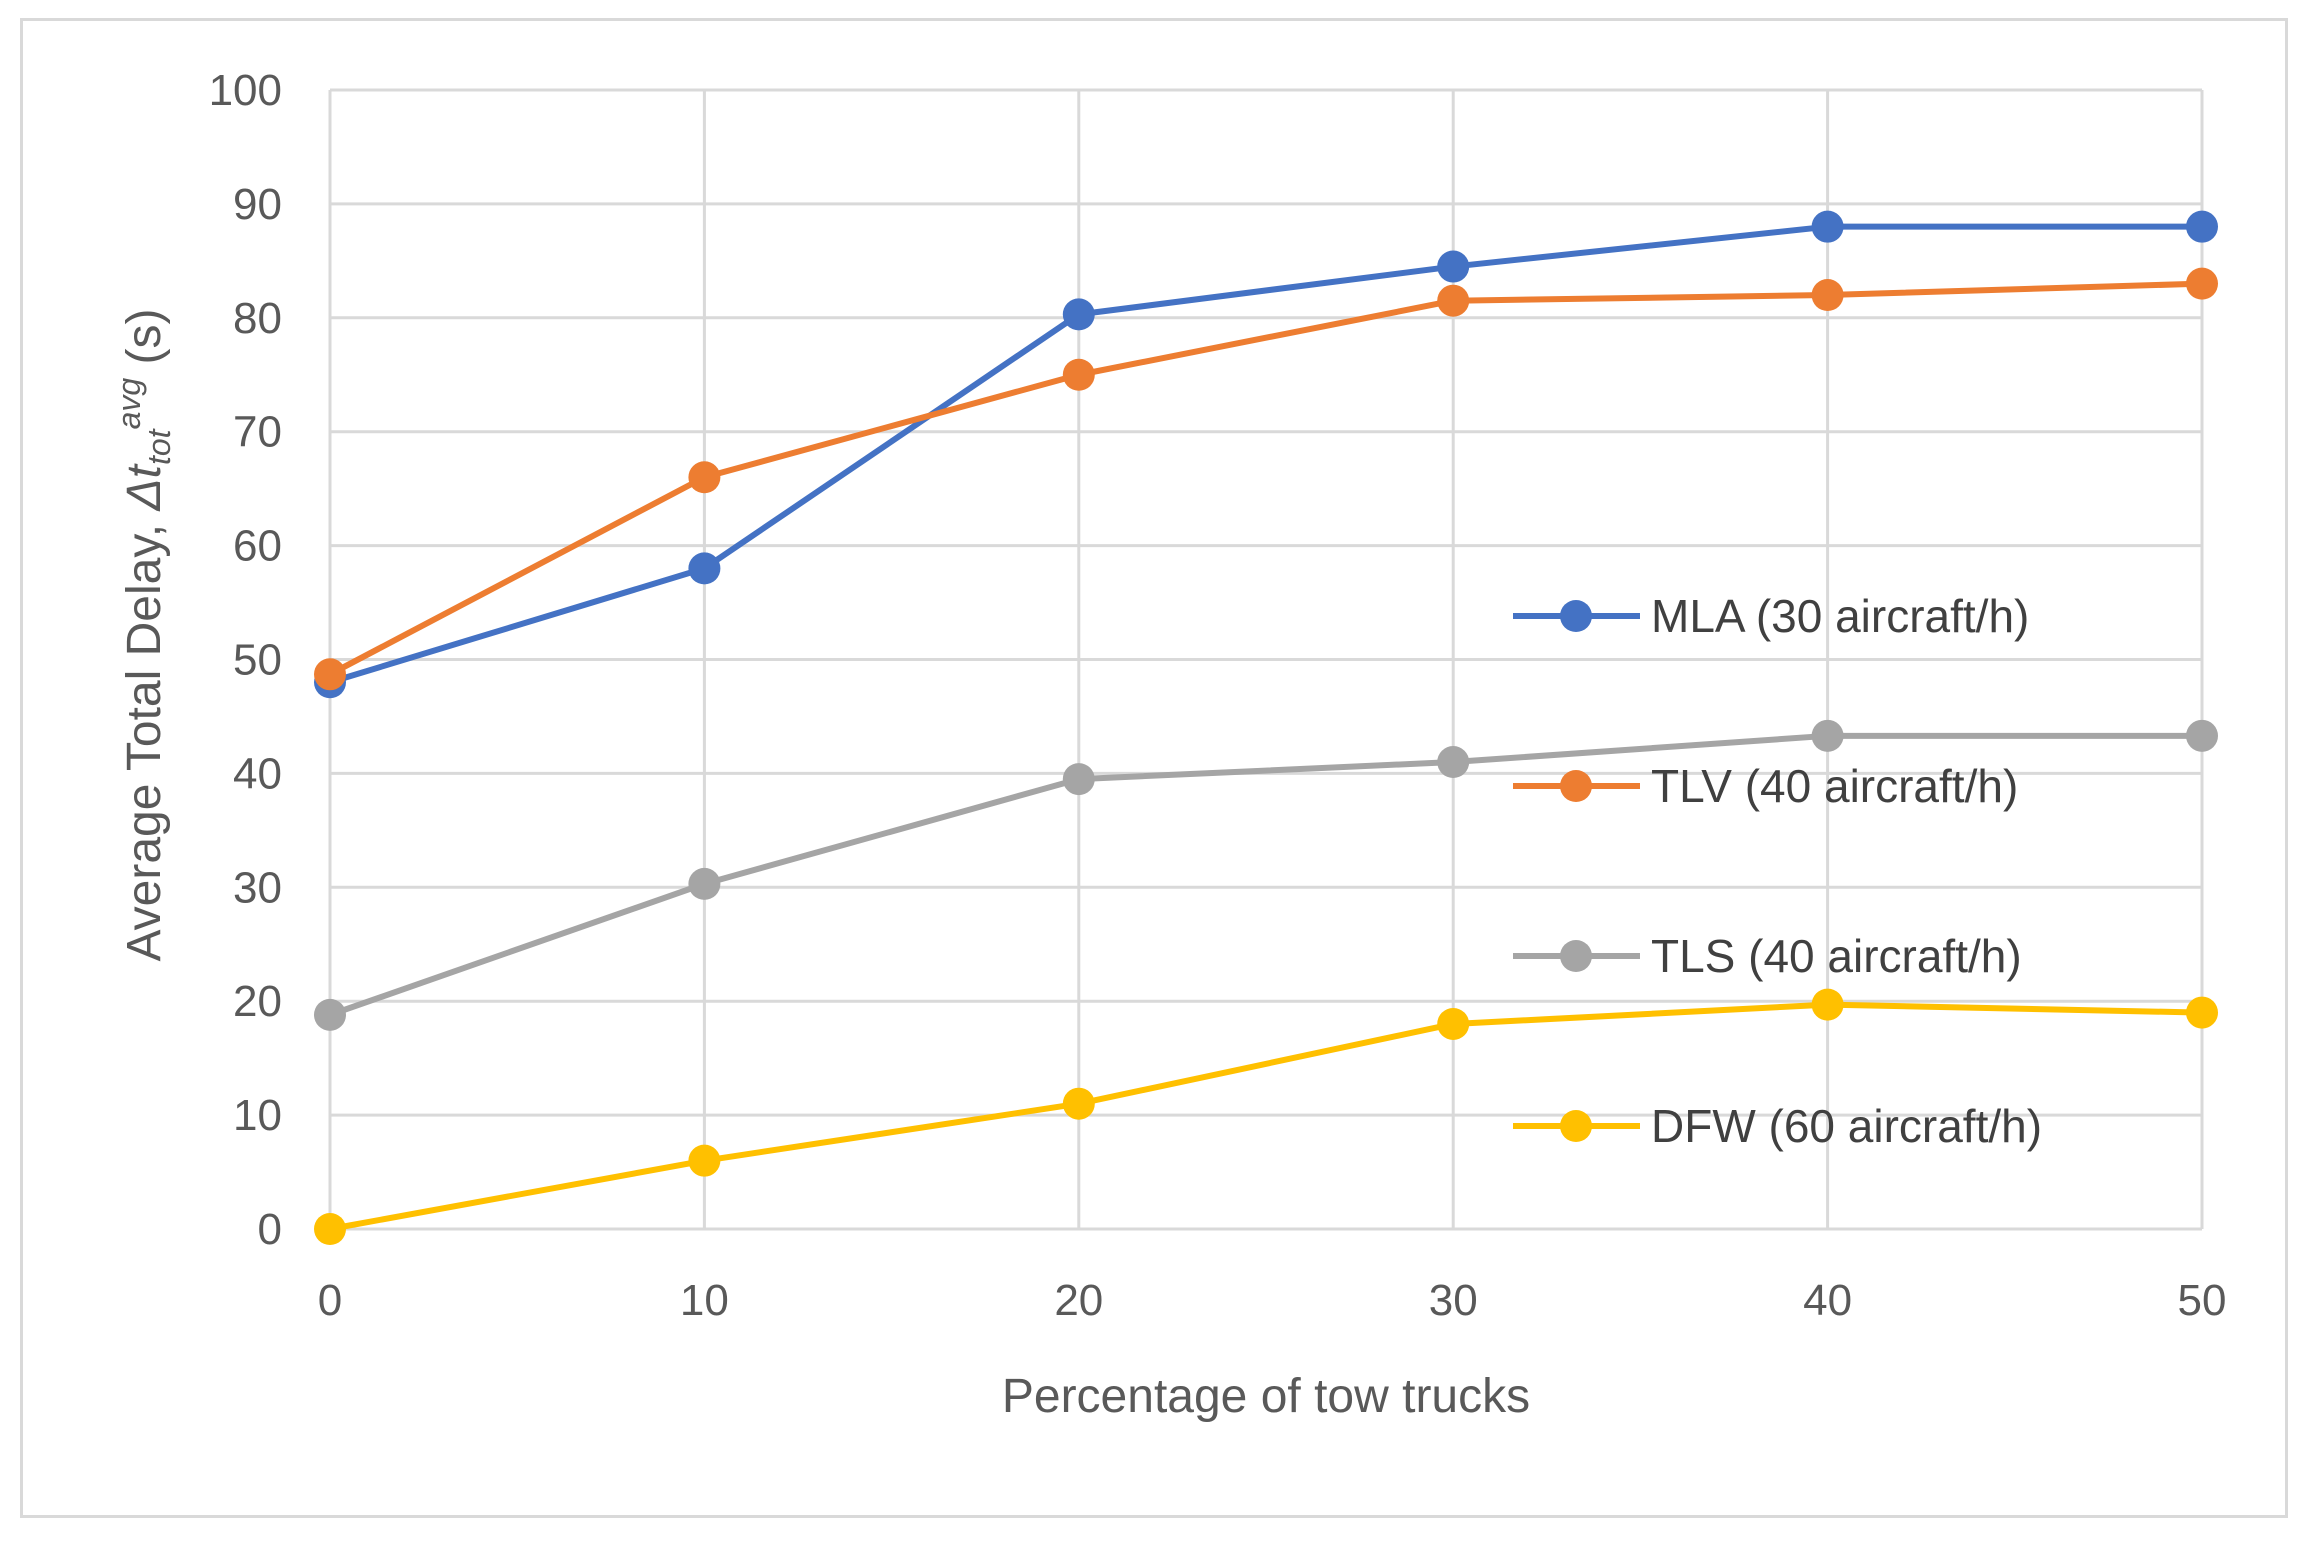  I want to click on y-axis-title-unit: (s), so click(144, 343).